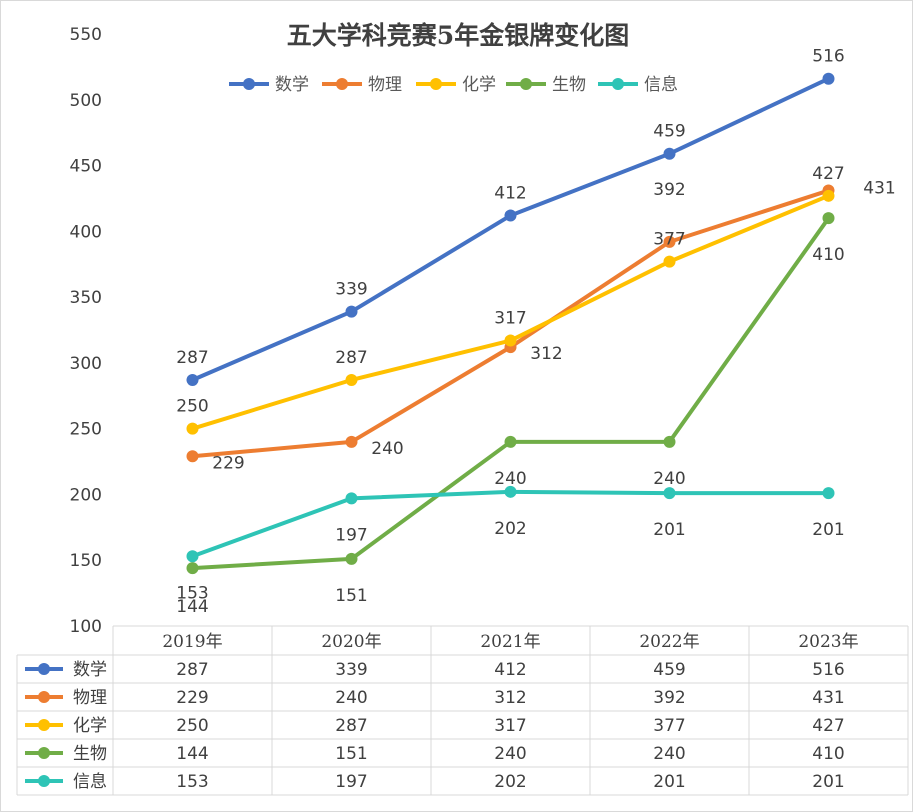 This screenshot has height=812, width=913. What do you see at coordinates (385, 85) in the screenshot?
I see `legend-label-2: 物理` at bounding box center [385, 85].